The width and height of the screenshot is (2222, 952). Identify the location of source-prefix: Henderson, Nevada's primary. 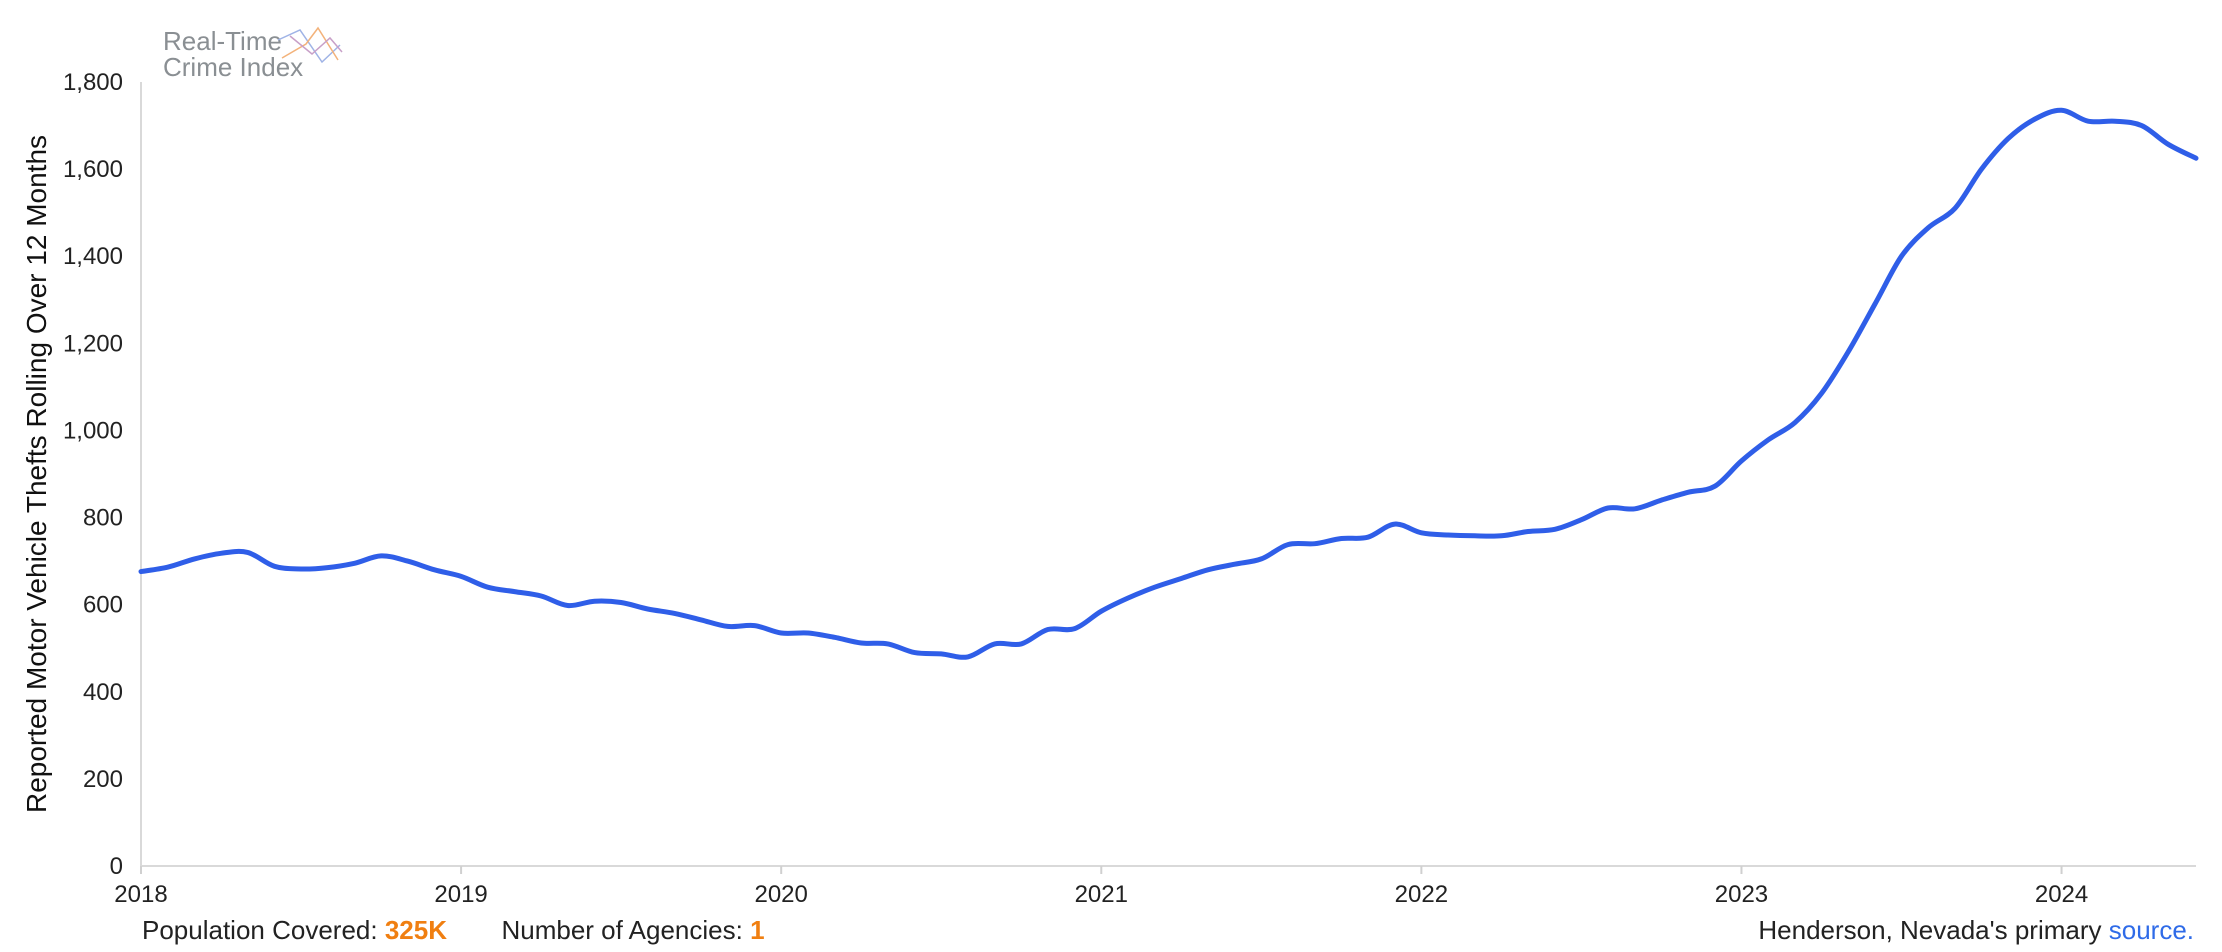
(1930, 930).